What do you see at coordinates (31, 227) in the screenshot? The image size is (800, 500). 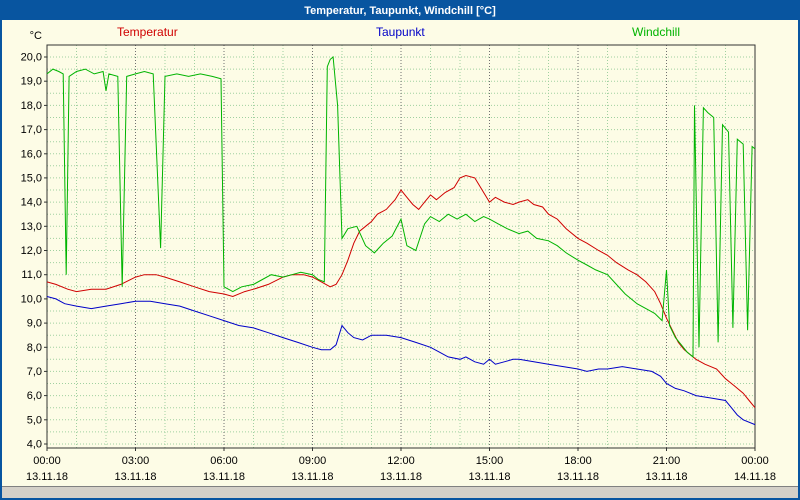 I see `y-tick-label: 13,0` at bounding box center [31, 227].